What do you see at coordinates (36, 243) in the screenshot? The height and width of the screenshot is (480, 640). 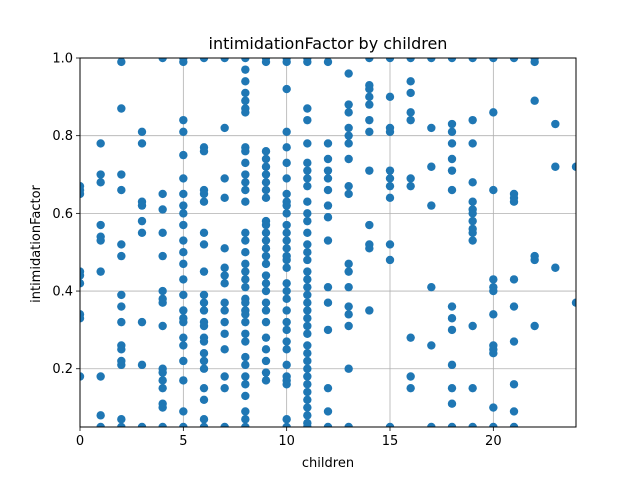 I see `y-axis-label: intimidationFactor` at bounding box center [36, 243].